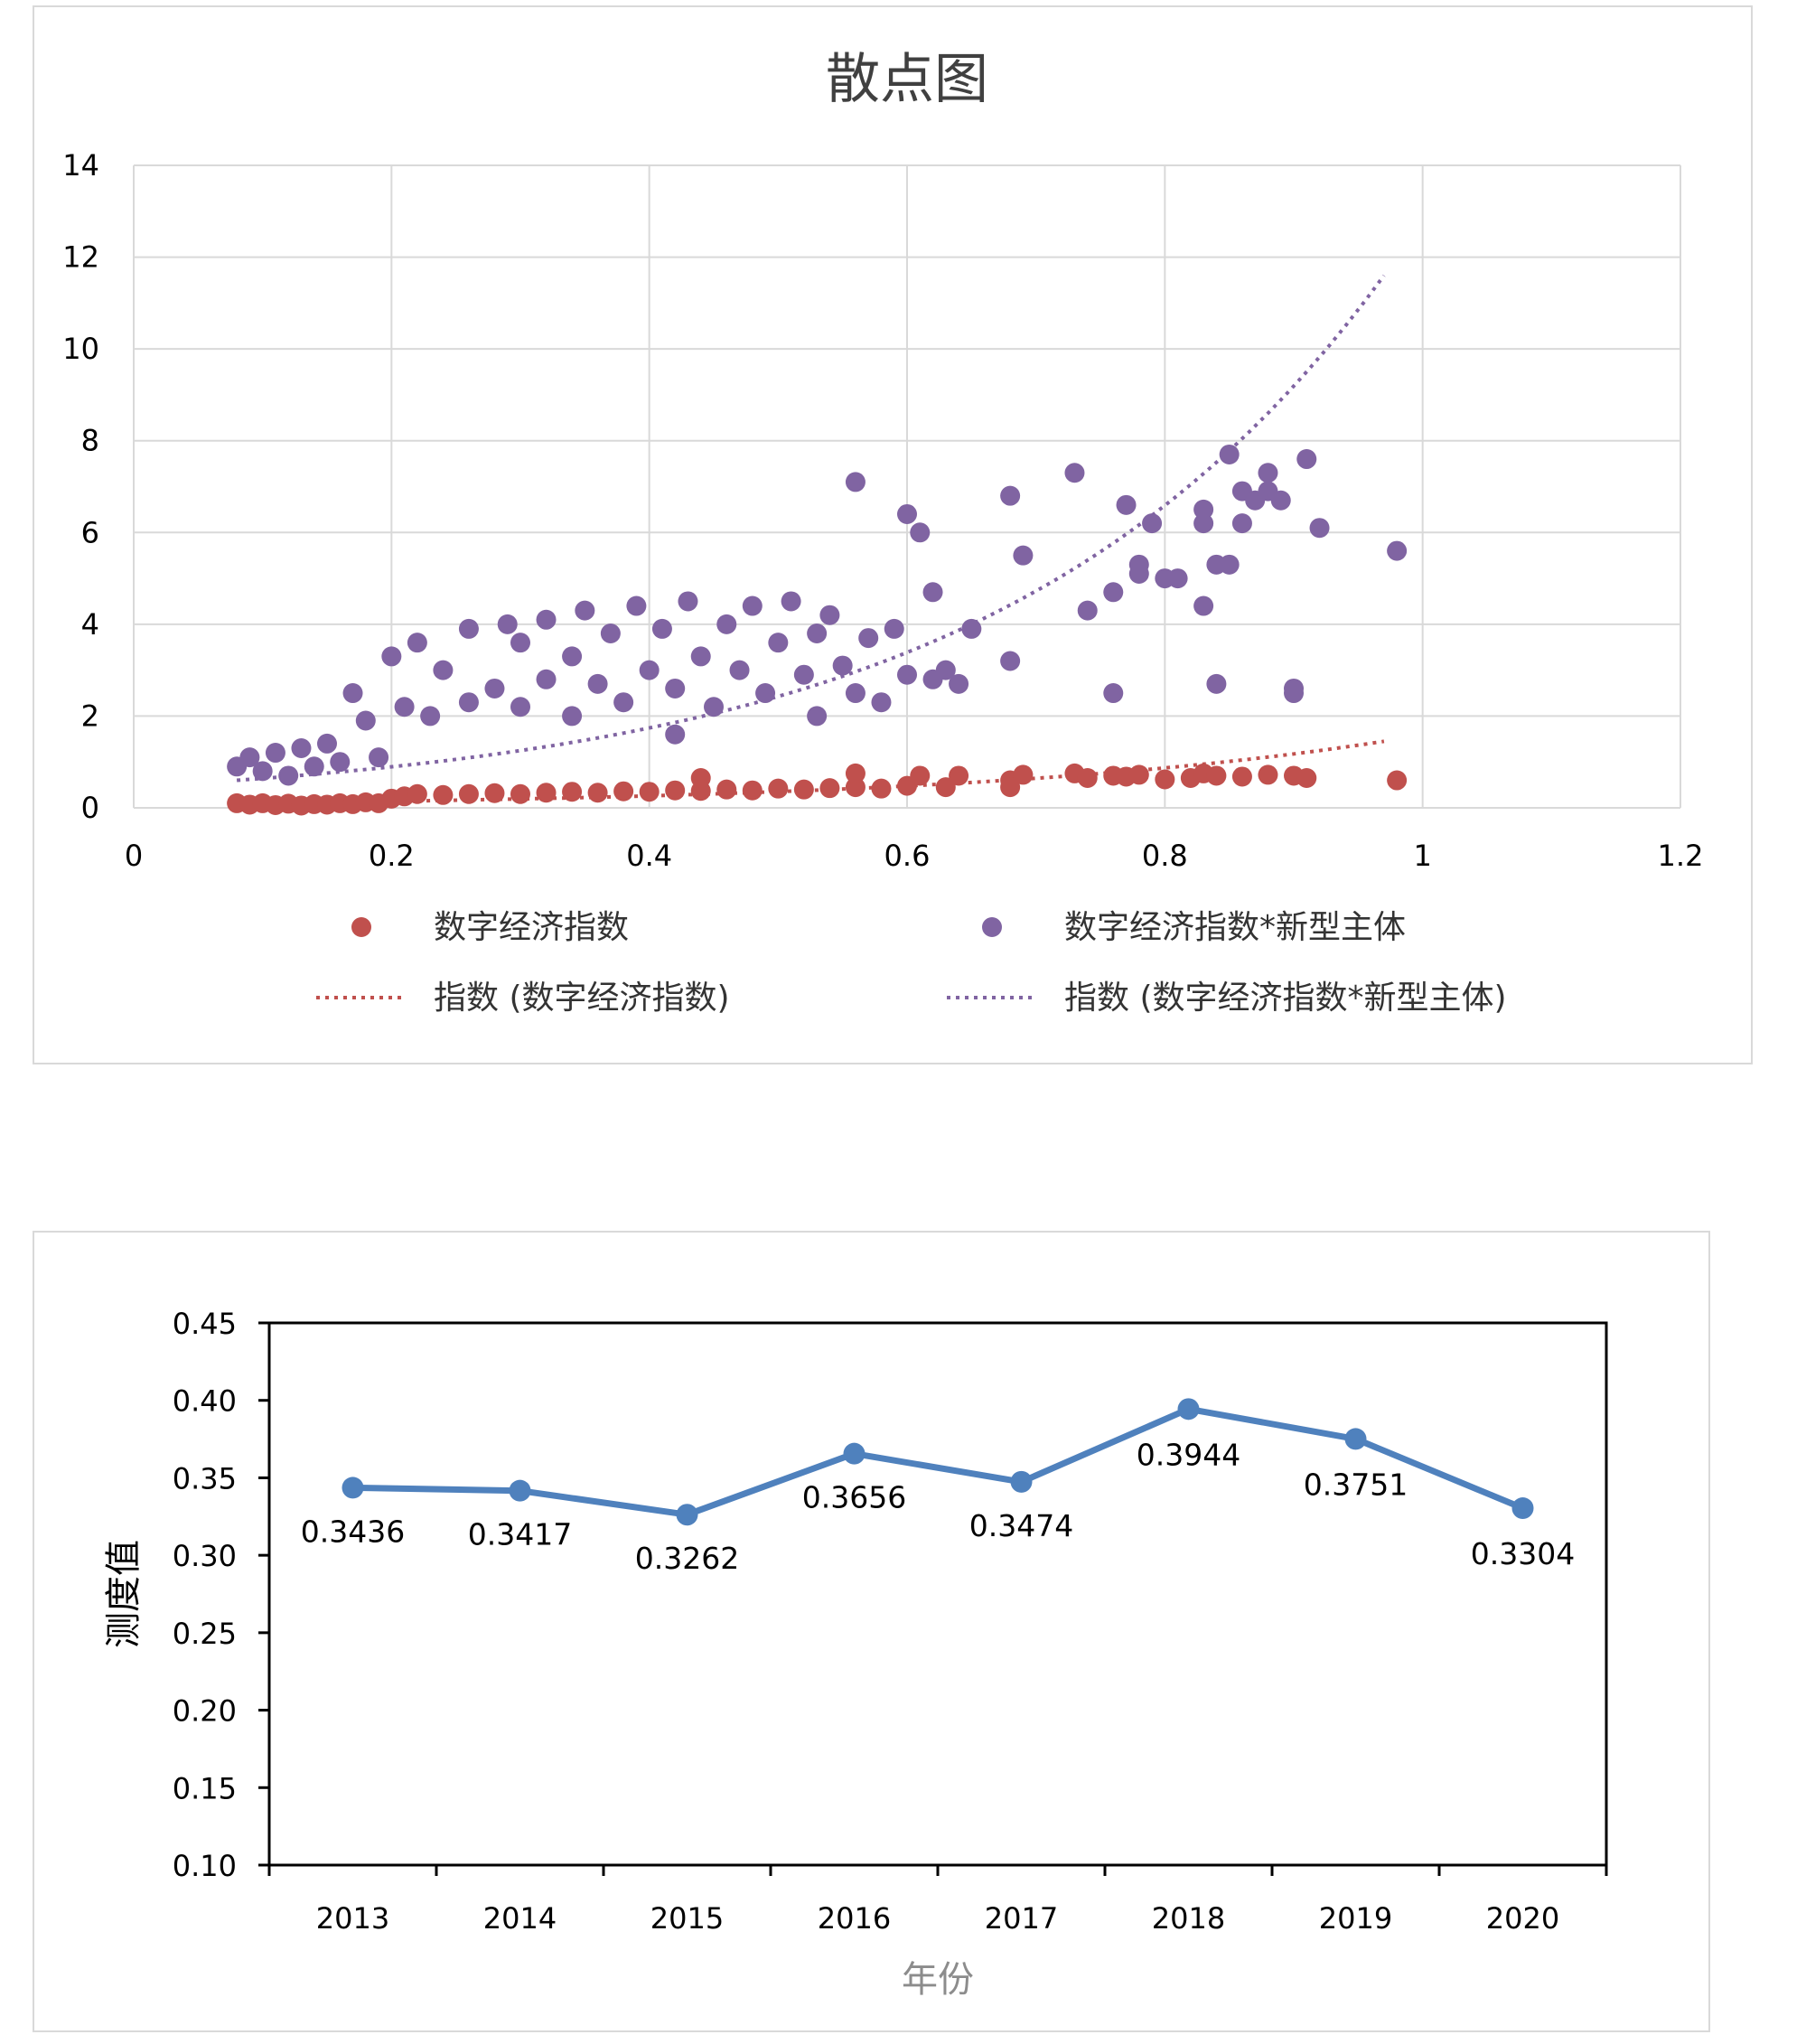 The image size is (1806, 2044). What do you see at coordinates (352, 1919) in the screenshot?
I see `x-tick-label: 2013` at bounding box center [352, 1919].